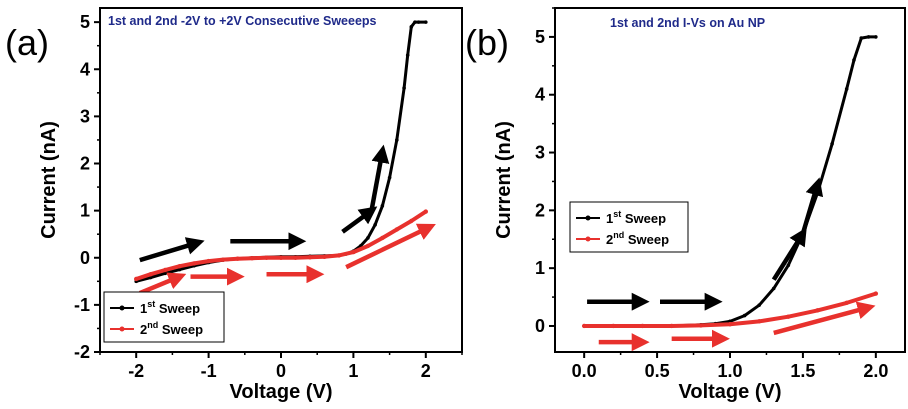 This screenshot has height=409, width=908. Describe the element at coordinates (540, 37) in the screenshot. I see `y-tick-label: 5` at that location.